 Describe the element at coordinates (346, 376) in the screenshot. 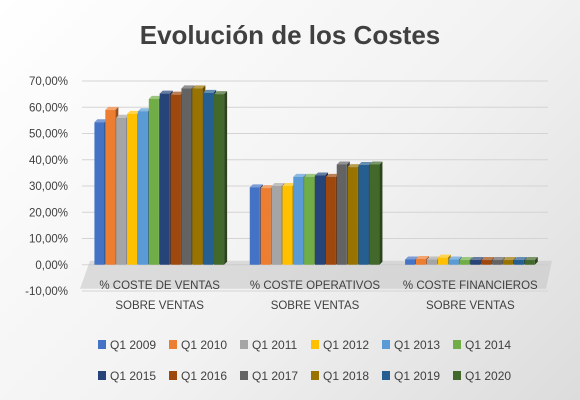

I see `legend-label: Q1 2018` at that location.